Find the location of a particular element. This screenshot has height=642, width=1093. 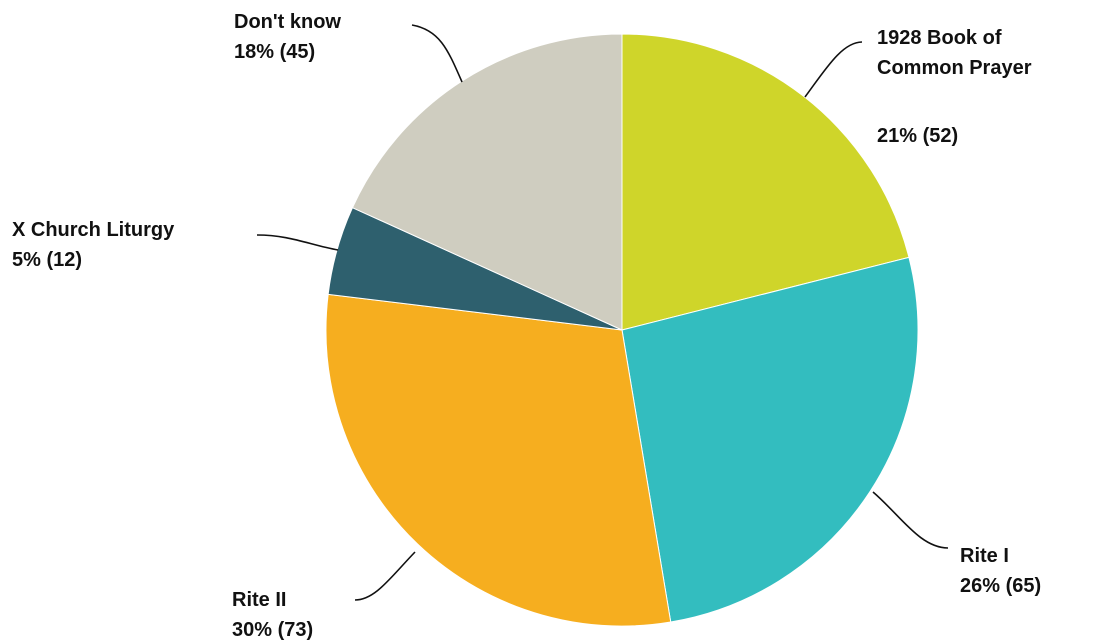

slice-label-rite-ii: Rite II is located at coordinates (259, 600).